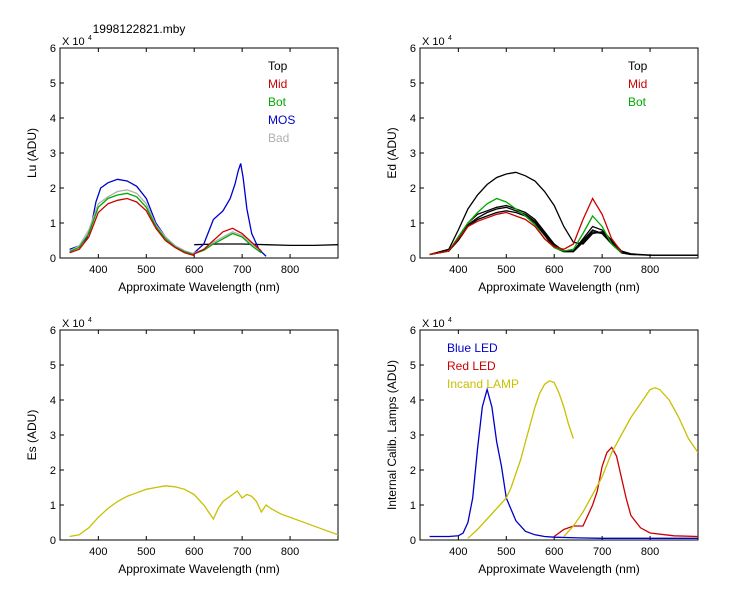 Image resolution: width=750 pixels, height=600 pixels. I want to click on series-line-incand-lamp-left, so click(521, 459).